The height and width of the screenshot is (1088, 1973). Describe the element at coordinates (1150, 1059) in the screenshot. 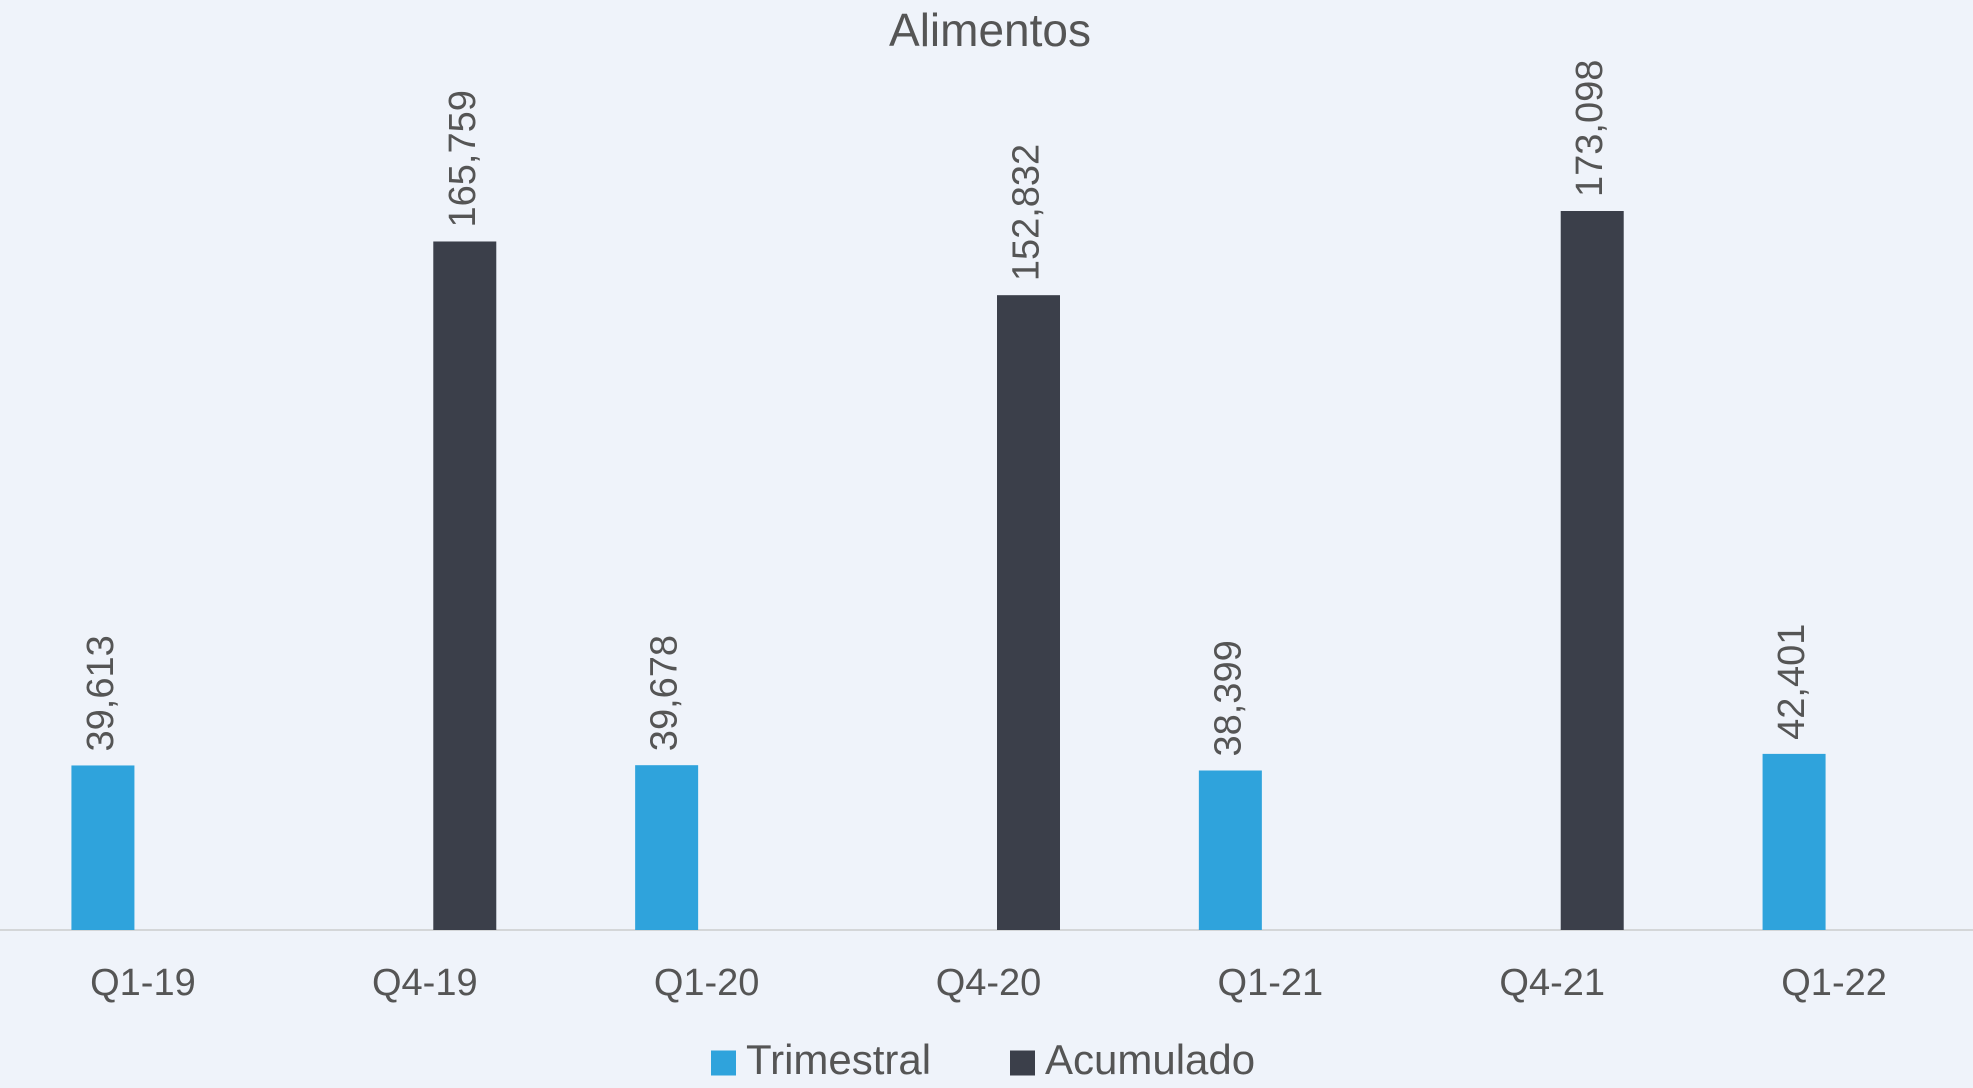

I see `legend-label: Acumulado` at that location.